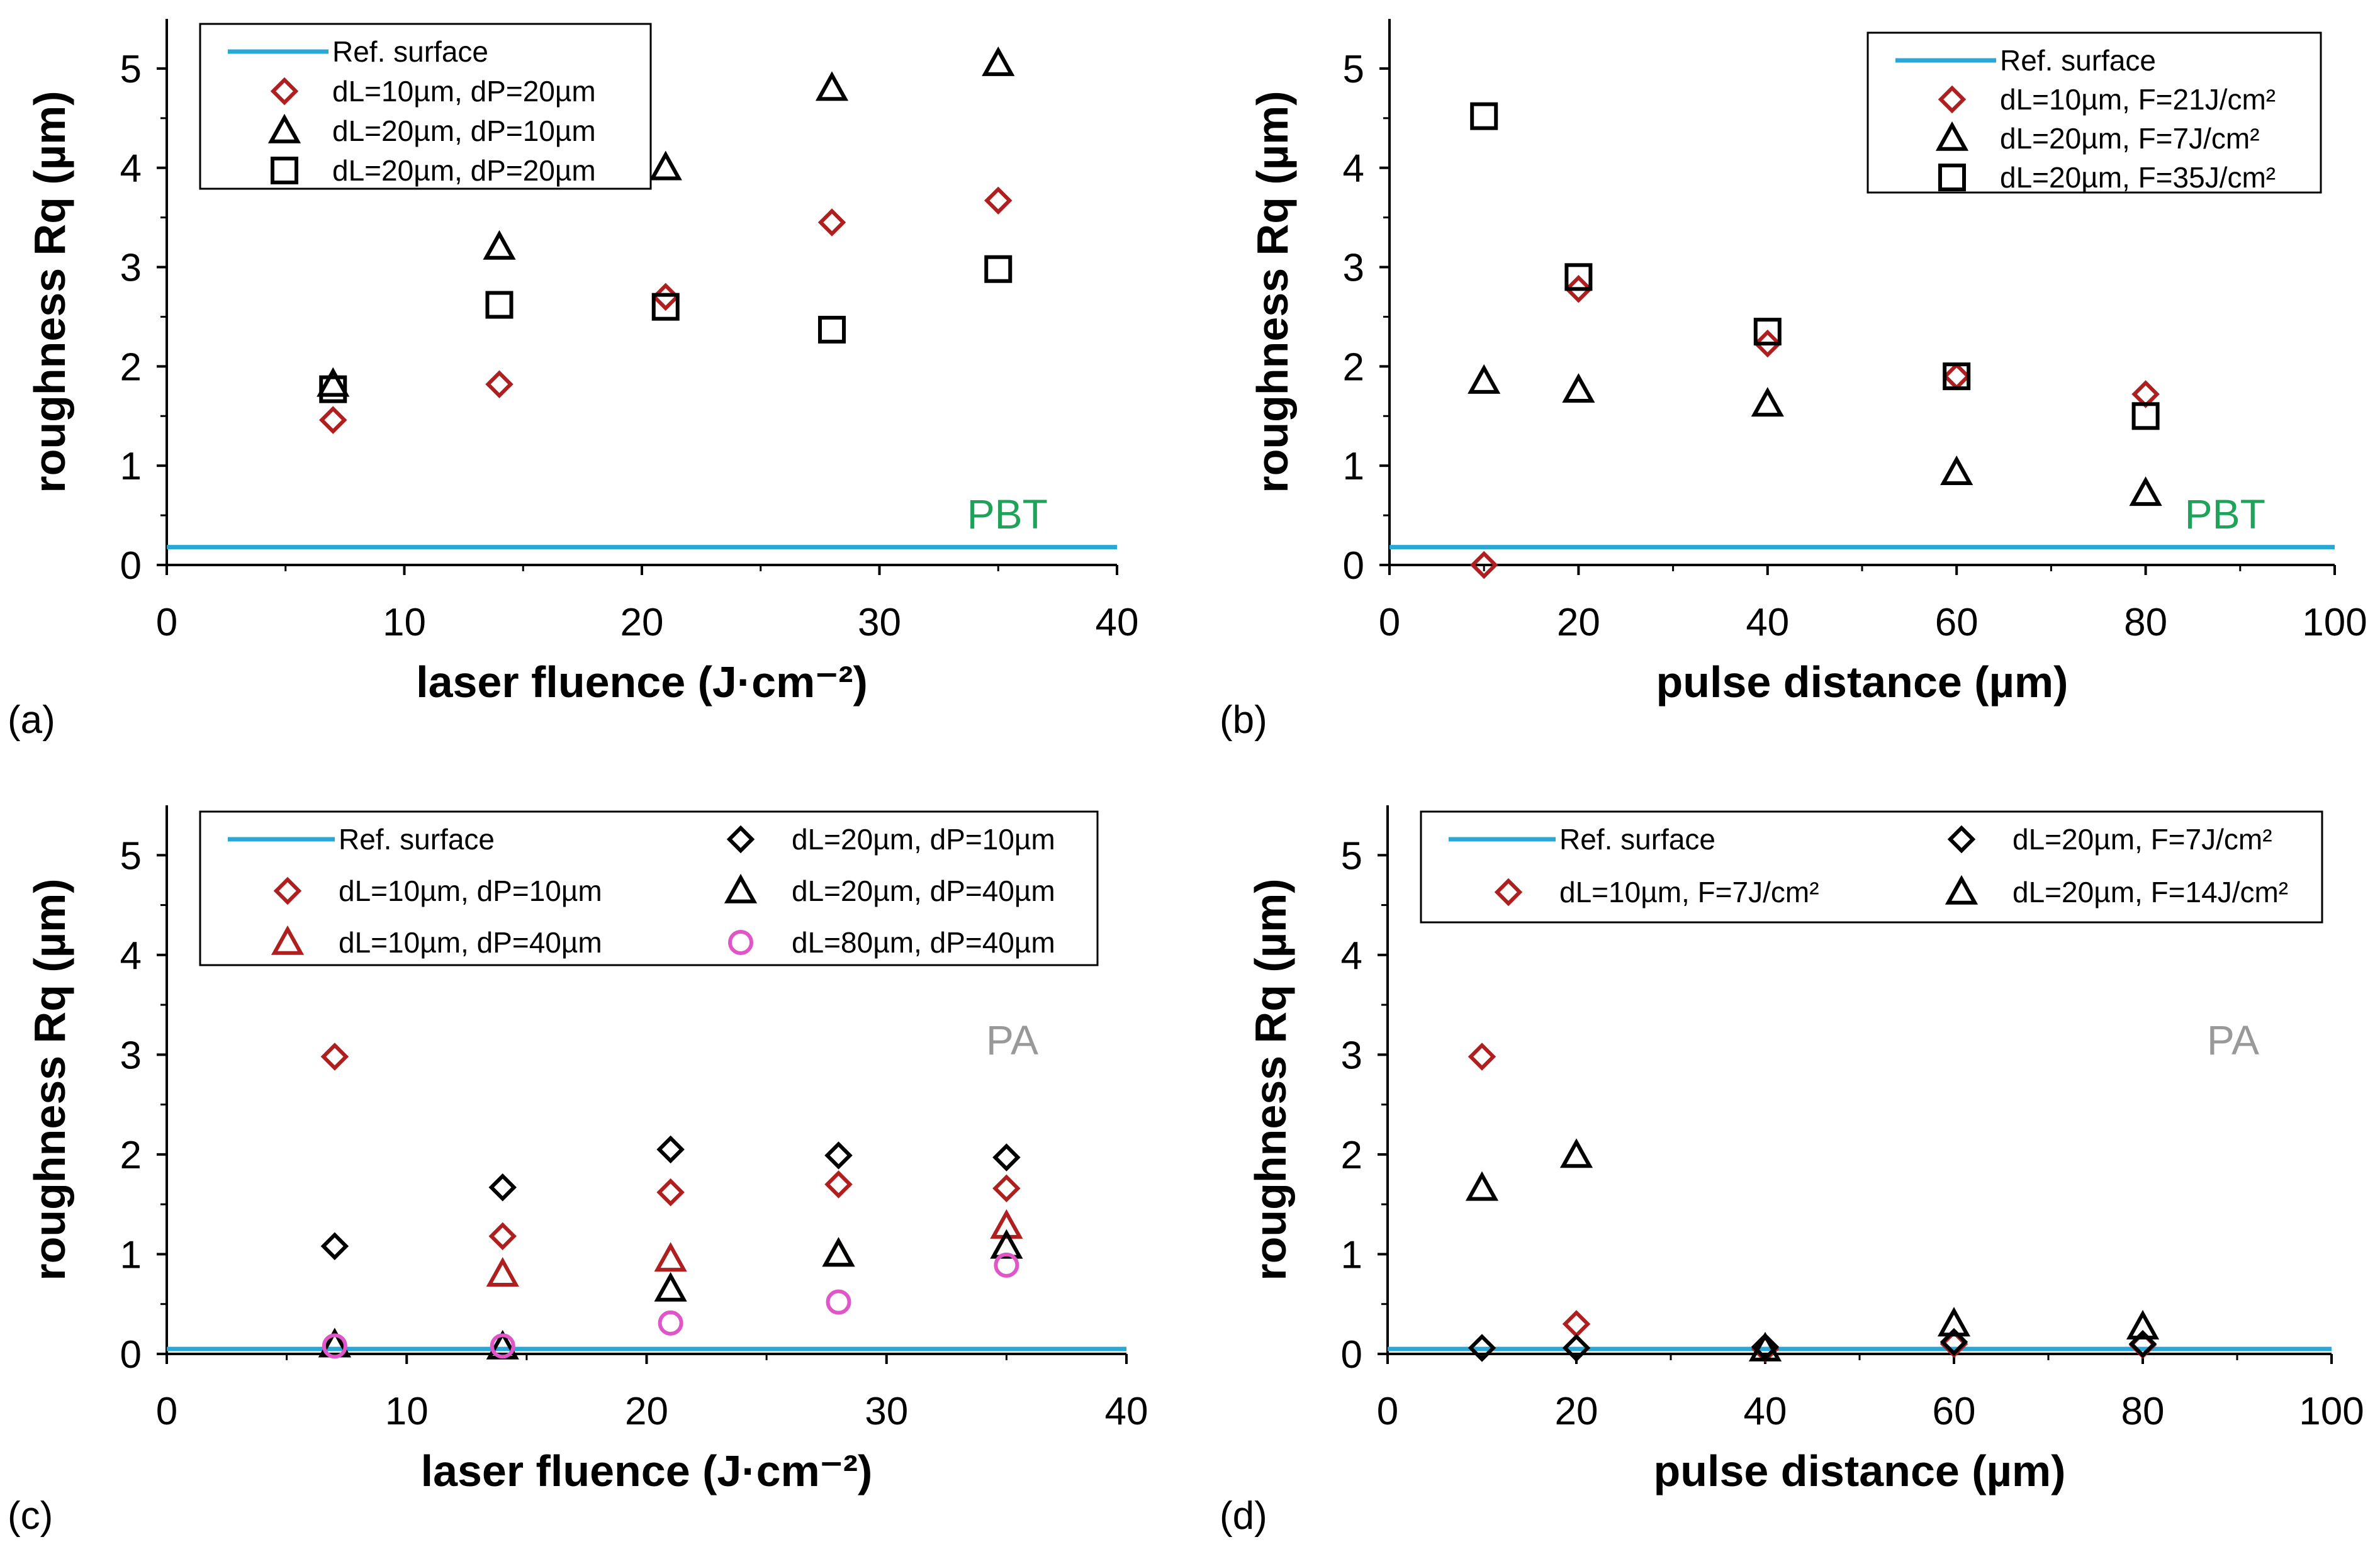 The height and width of the screenshot is (1554, 2380). What do you see at coordinates (1860, 1470) in the screenshot?
I see `x-axis-title: pulse distance (µm)` at bounding box center [1860, 1470].